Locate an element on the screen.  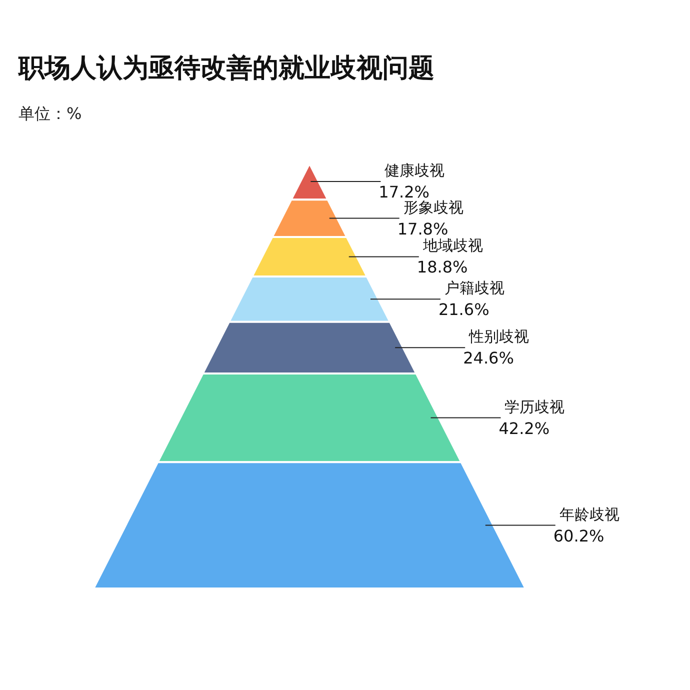
data-label: 60.2% is located at coordinates (578, 536).